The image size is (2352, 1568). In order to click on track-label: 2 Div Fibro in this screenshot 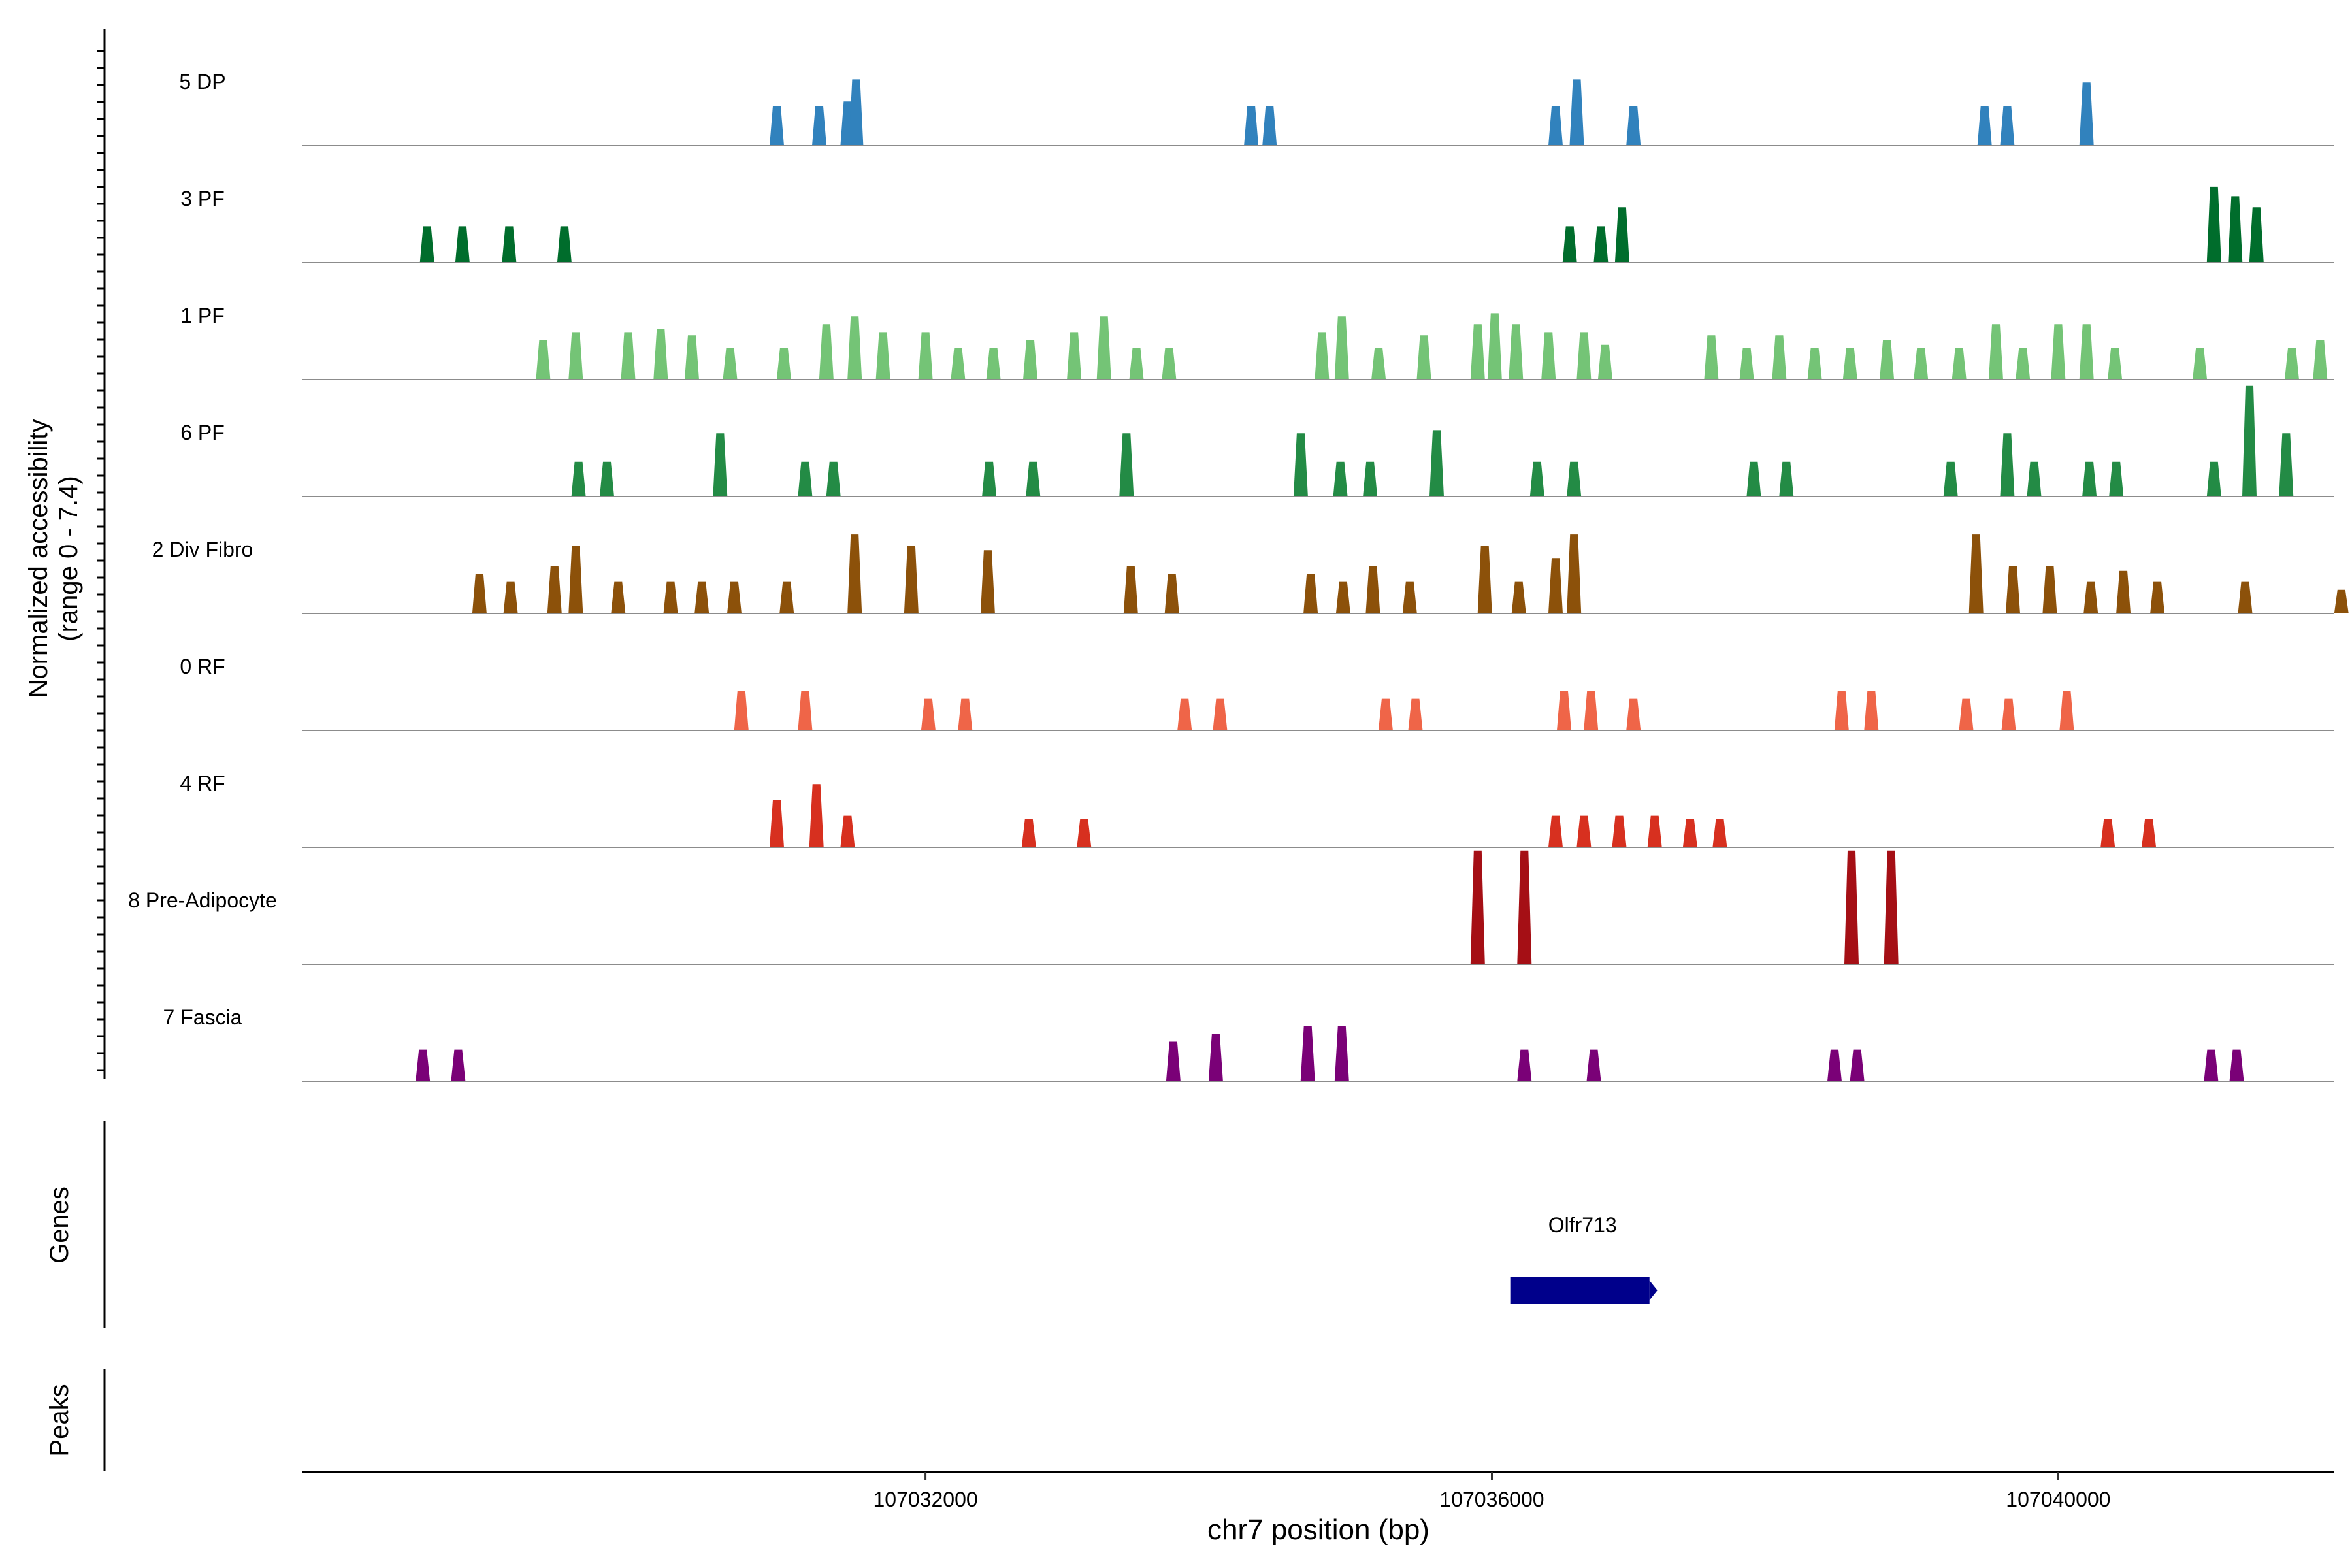, I will do `click(202, 549)`.